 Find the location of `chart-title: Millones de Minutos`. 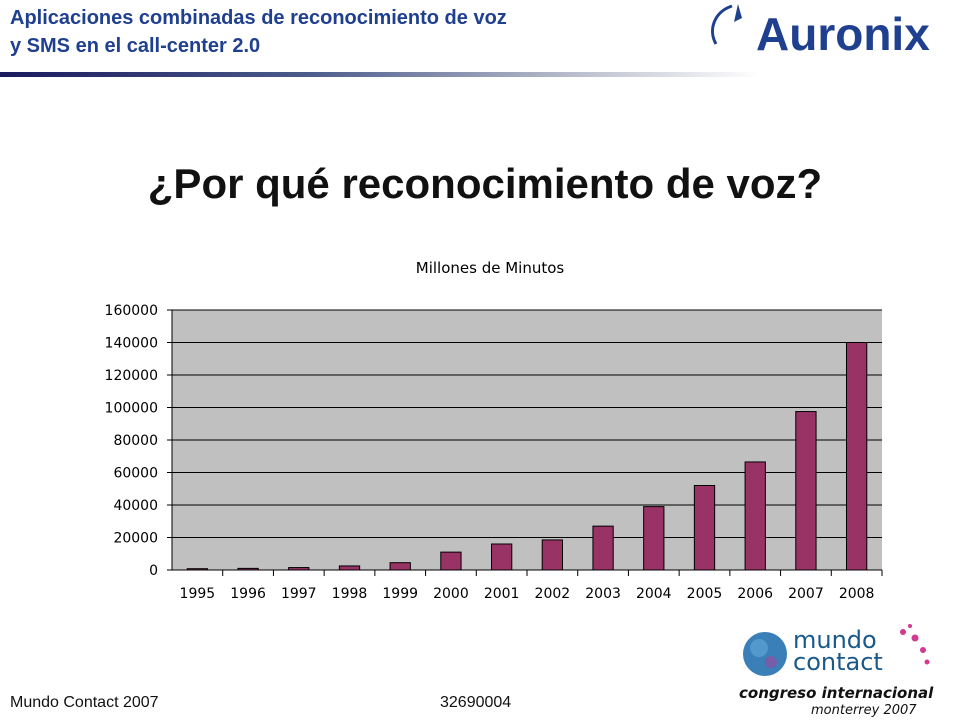

chart-title: Millones de Minutos is located at coordinates (490, 268).